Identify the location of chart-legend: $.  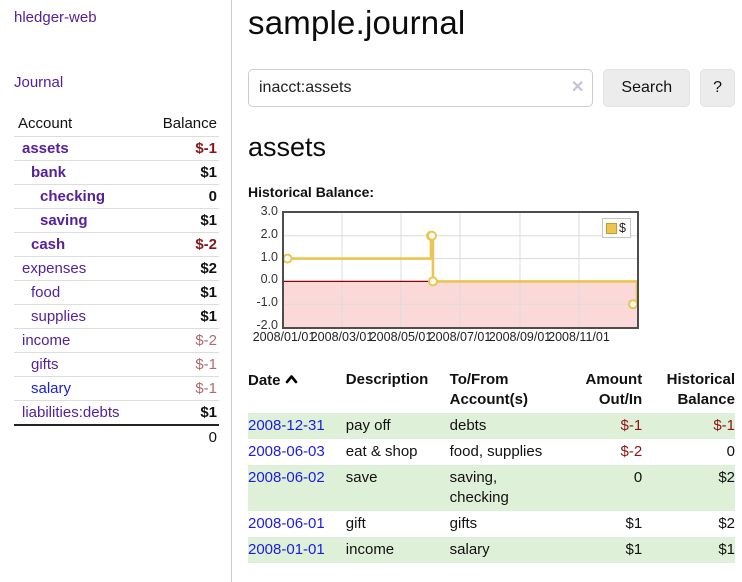
(616, 228).